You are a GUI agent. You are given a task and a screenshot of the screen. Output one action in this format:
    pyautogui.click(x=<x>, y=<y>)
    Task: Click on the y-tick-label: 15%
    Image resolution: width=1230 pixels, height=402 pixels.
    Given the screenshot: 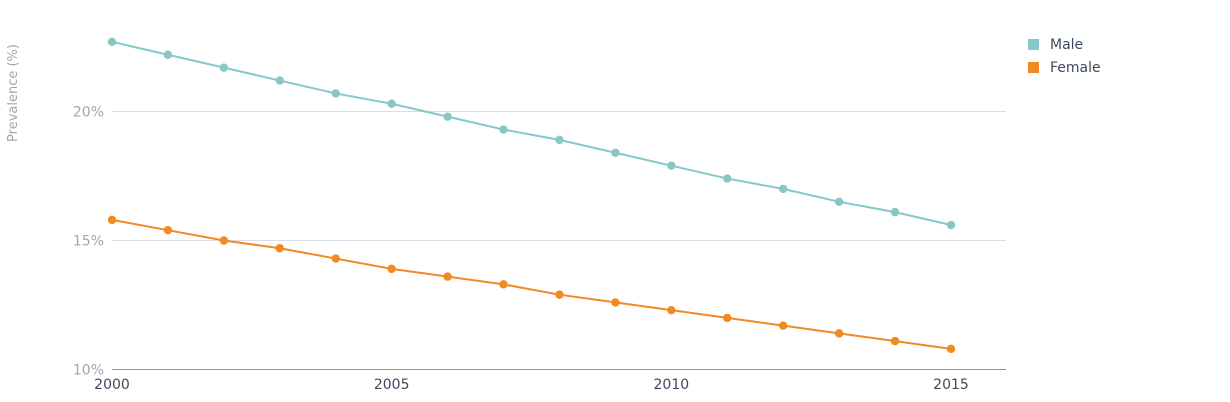 What is the action you would take?
    pyautogui.click(x=88, y=242)
    